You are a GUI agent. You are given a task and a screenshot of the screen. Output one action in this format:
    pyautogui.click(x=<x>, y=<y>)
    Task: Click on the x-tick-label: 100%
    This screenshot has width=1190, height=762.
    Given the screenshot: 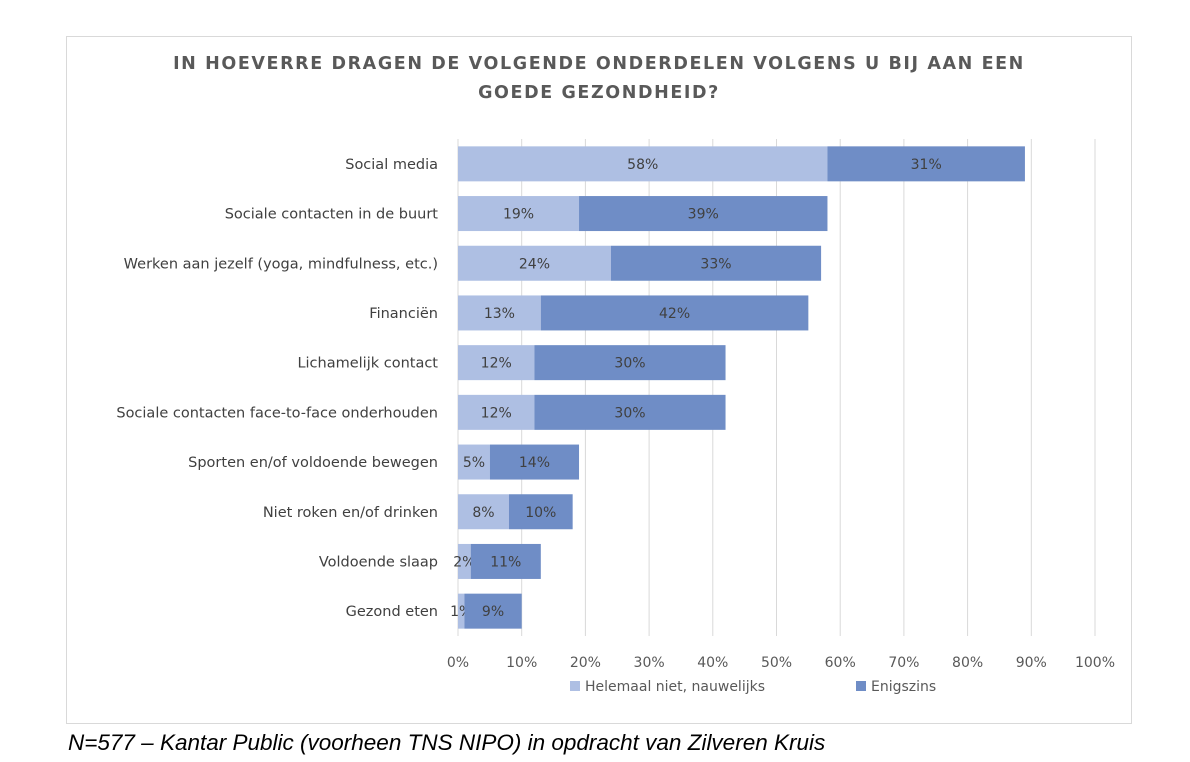 What is the action you would take?
    pyautogui.click(x=1095, y=663)
    